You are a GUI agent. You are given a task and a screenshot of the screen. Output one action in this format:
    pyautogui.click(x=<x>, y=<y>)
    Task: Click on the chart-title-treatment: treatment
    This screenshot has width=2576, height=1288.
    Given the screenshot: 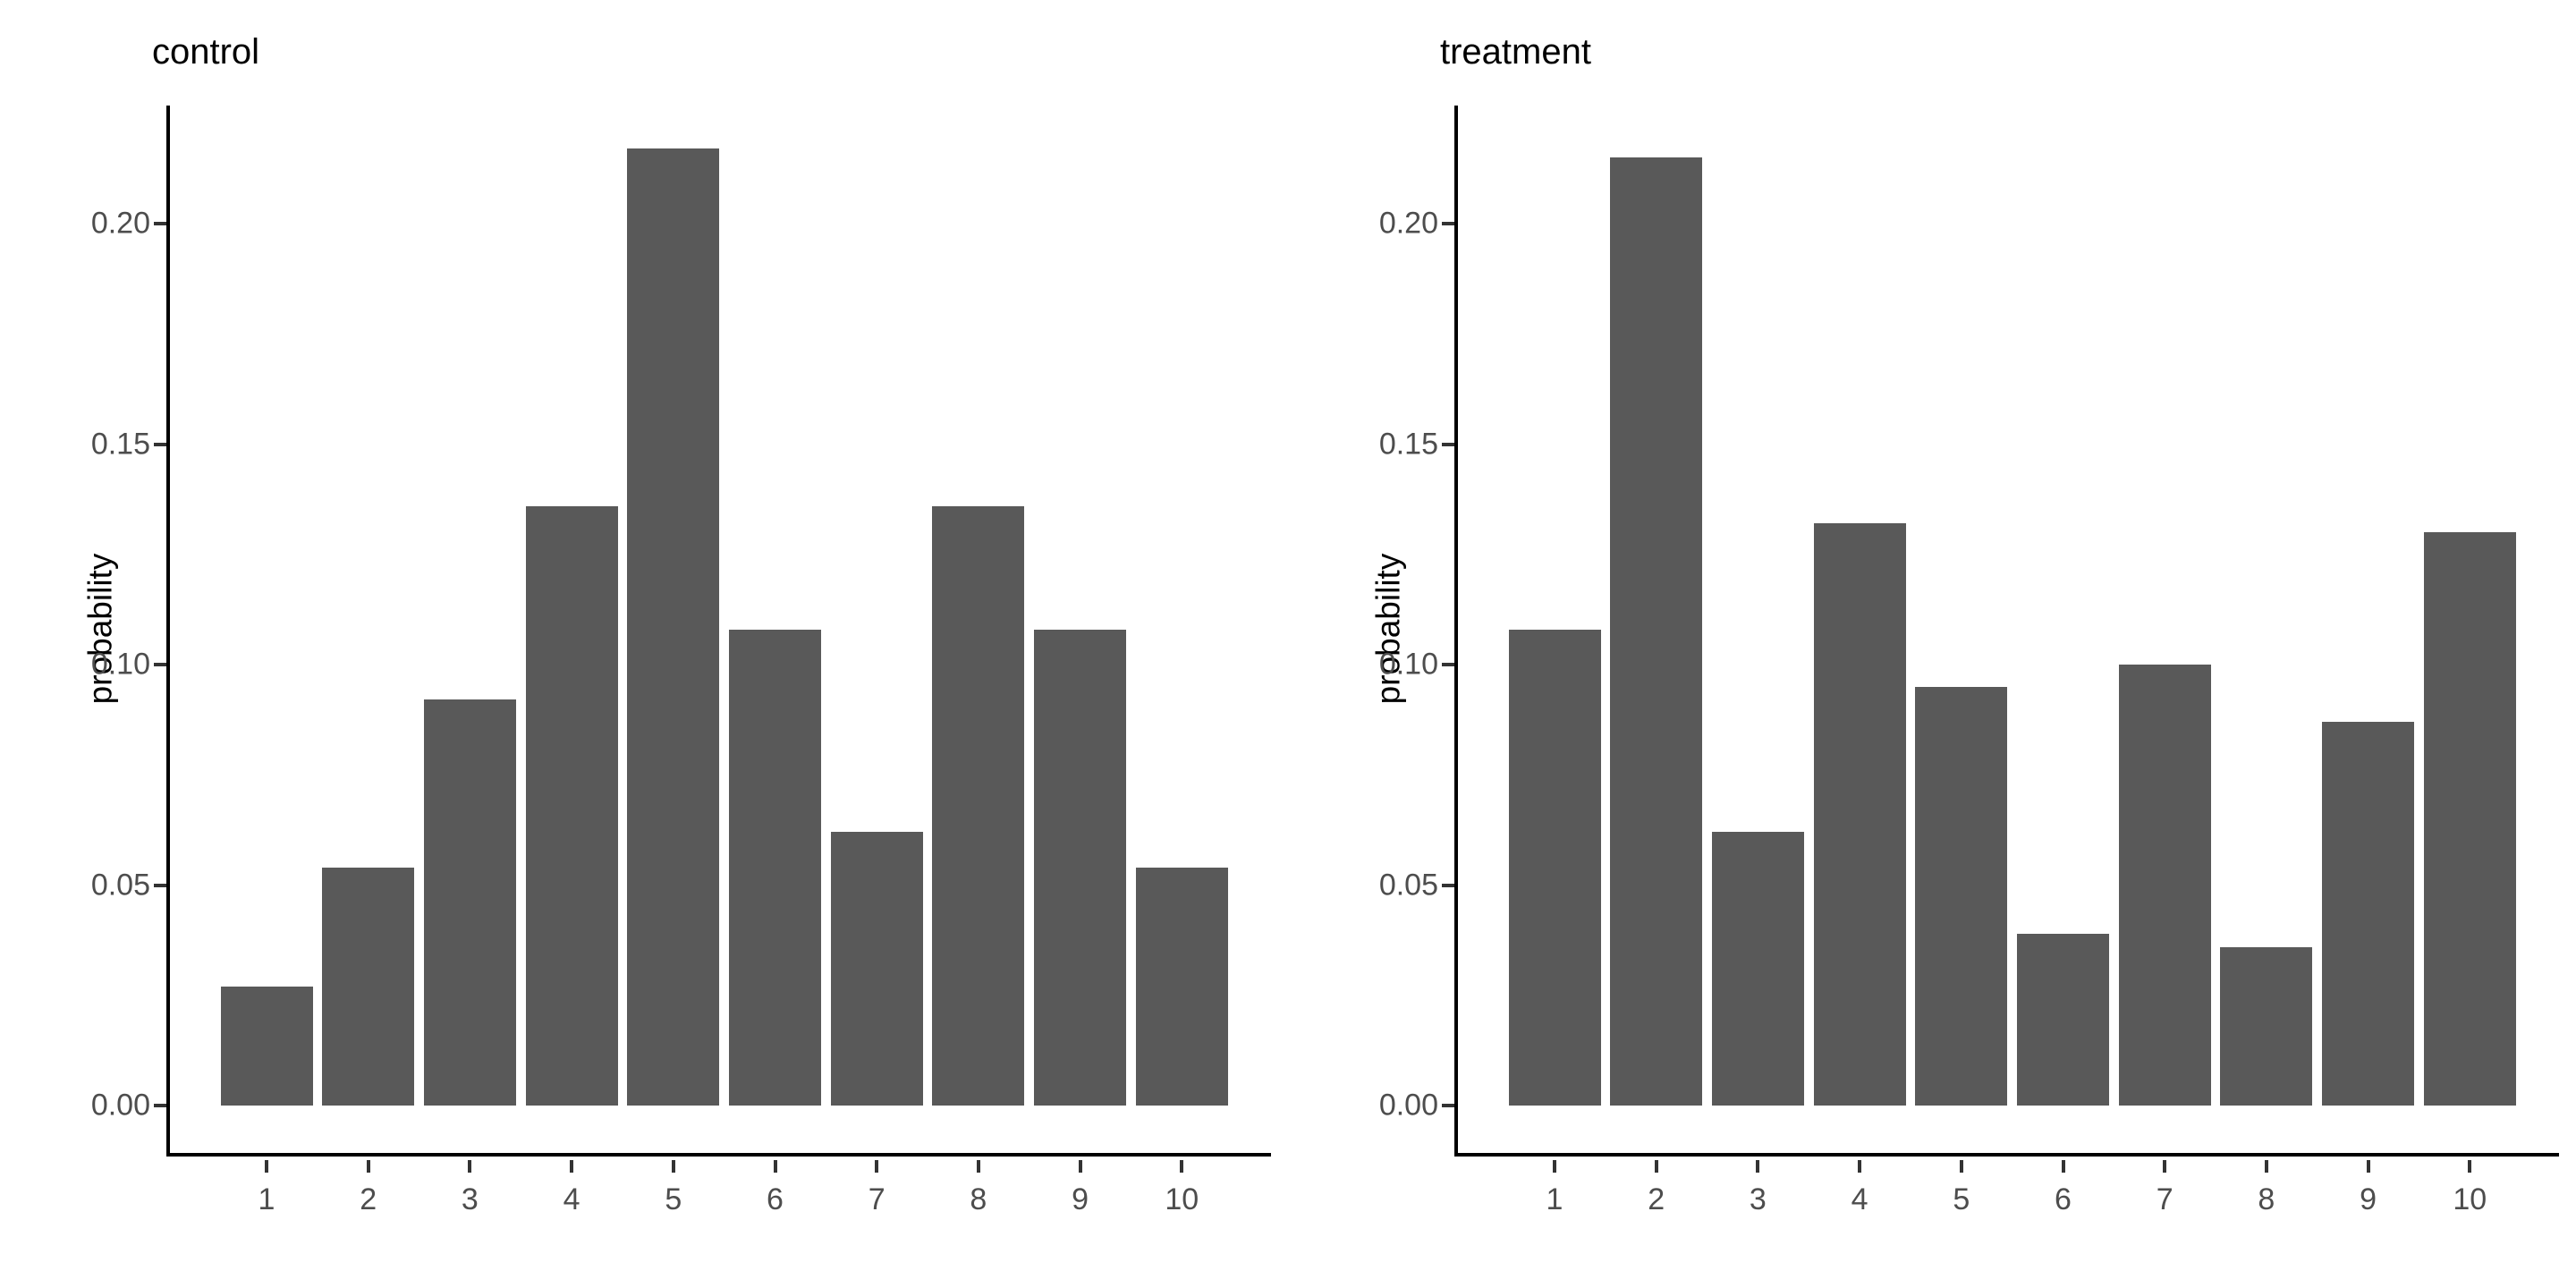 What is the action you would take?
    pyautogui.click(x=1515, y=52)
    